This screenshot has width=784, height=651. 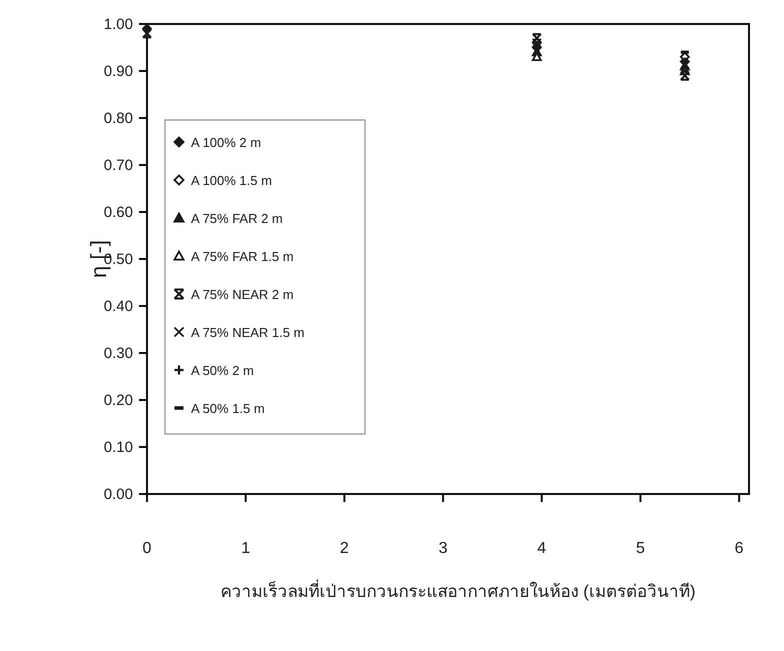 What do you see at coordinates (228, 408) in the screenshot?
I see `legend-label: A 50% 1.5 m` at bounding box center [228, 408].